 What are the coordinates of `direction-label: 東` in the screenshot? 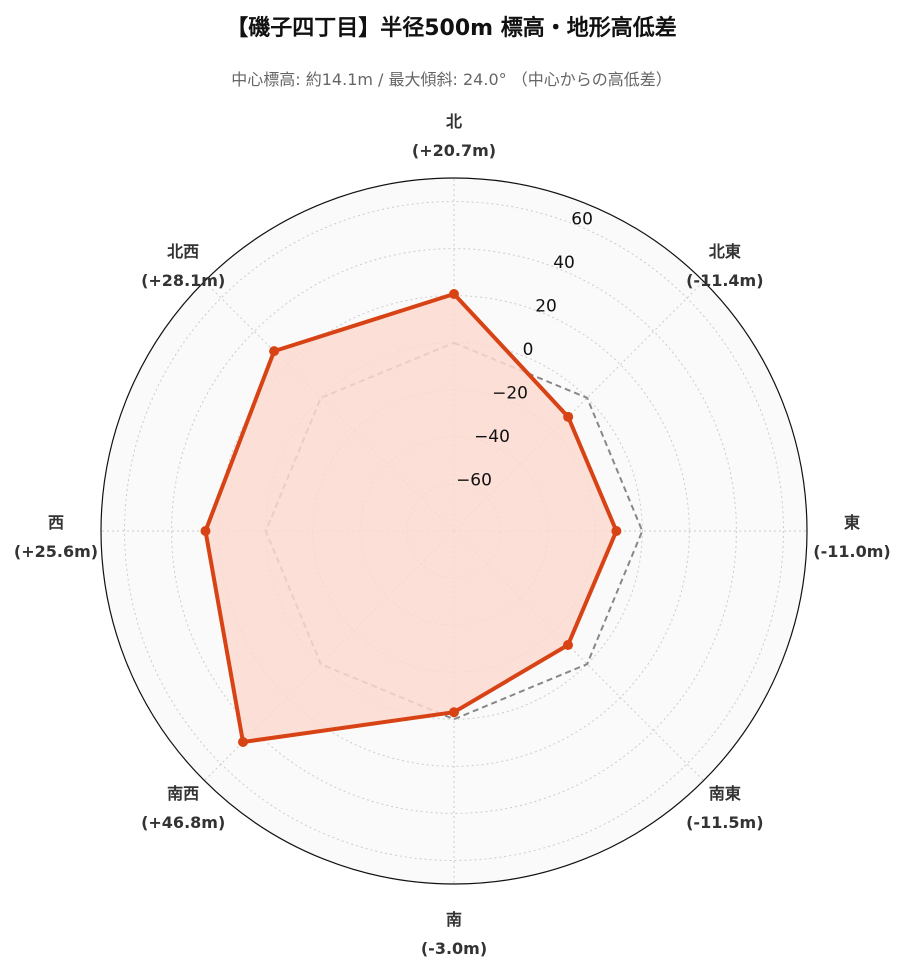 It's located at (852, 522).